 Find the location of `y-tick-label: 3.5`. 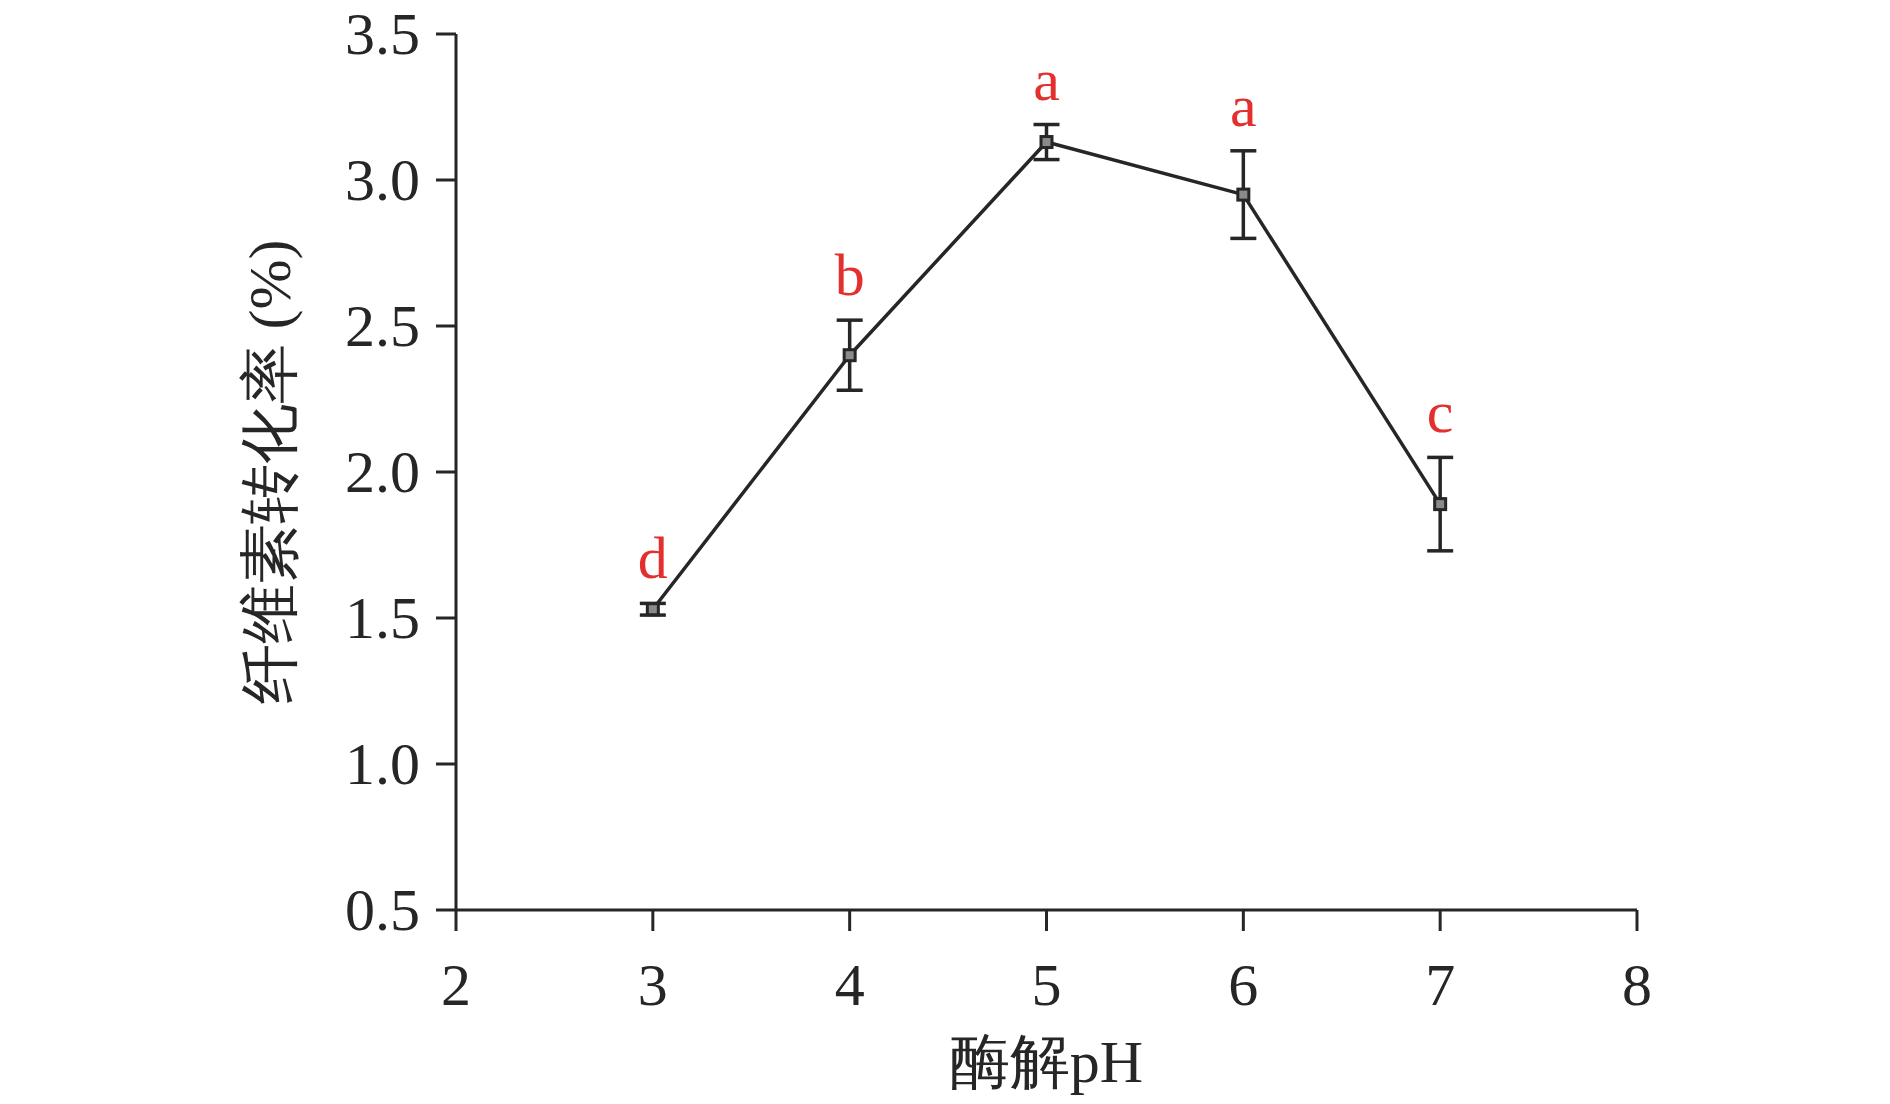

y-tick-label: 3.5 is located at coordinates (382, 34).